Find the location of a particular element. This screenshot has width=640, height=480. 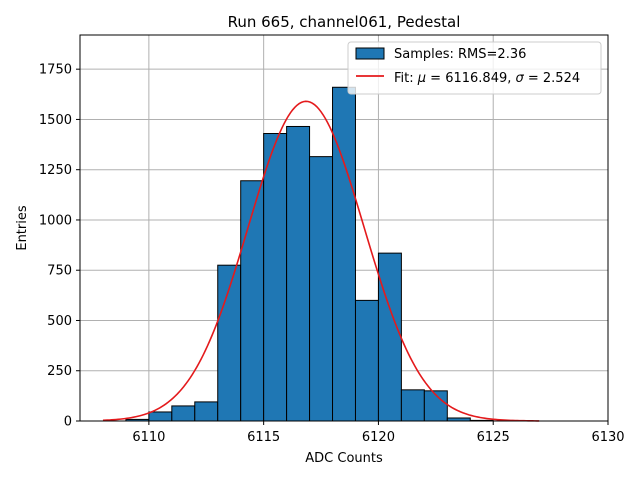

x-tick-label: 6125 is located at coordinates (493, 437).